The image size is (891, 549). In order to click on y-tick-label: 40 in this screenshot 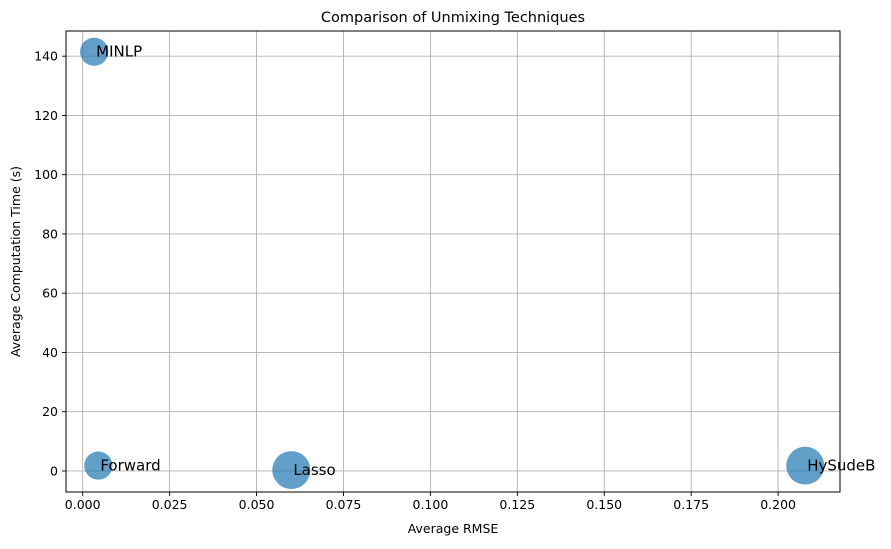, I will do `click(50, 352)`.